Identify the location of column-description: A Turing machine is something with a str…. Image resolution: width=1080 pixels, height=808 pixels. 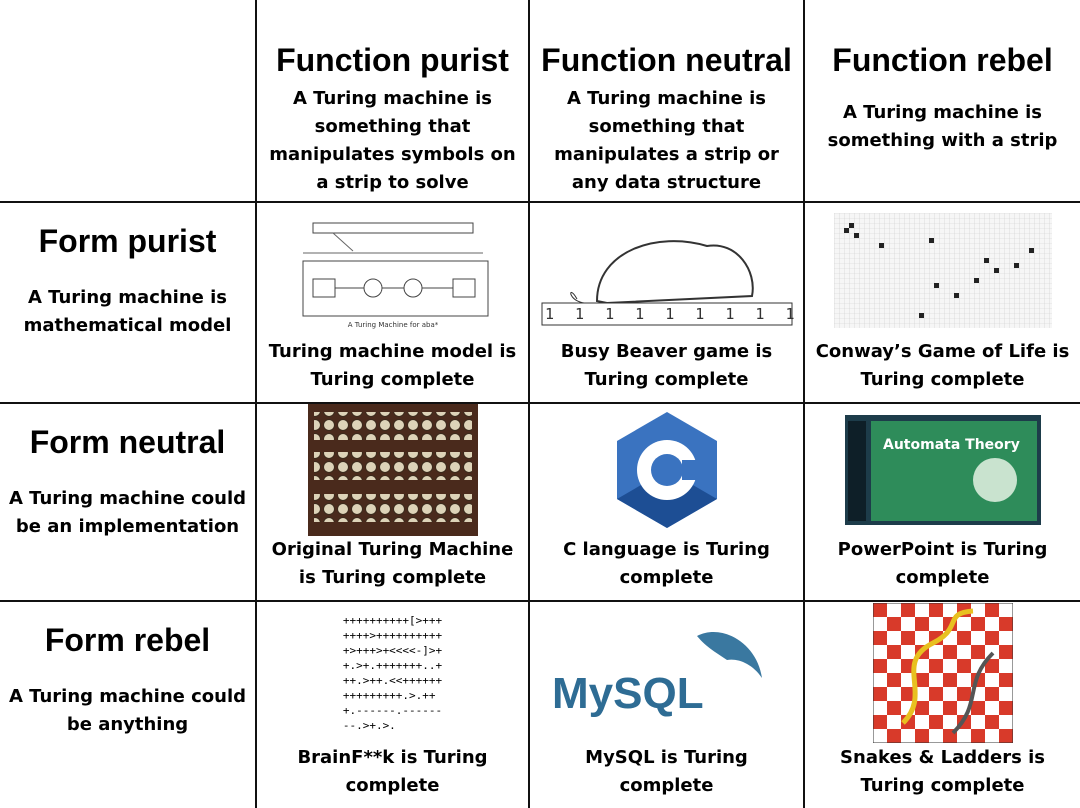
(942, 126).